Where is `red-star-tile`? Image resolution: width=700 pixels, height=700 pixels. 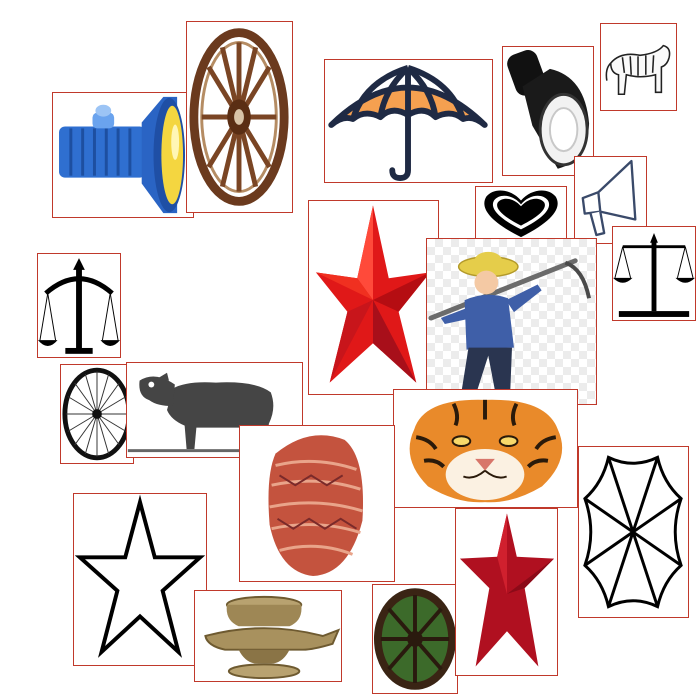 red-star-tile is located at coordinates (373, 297).